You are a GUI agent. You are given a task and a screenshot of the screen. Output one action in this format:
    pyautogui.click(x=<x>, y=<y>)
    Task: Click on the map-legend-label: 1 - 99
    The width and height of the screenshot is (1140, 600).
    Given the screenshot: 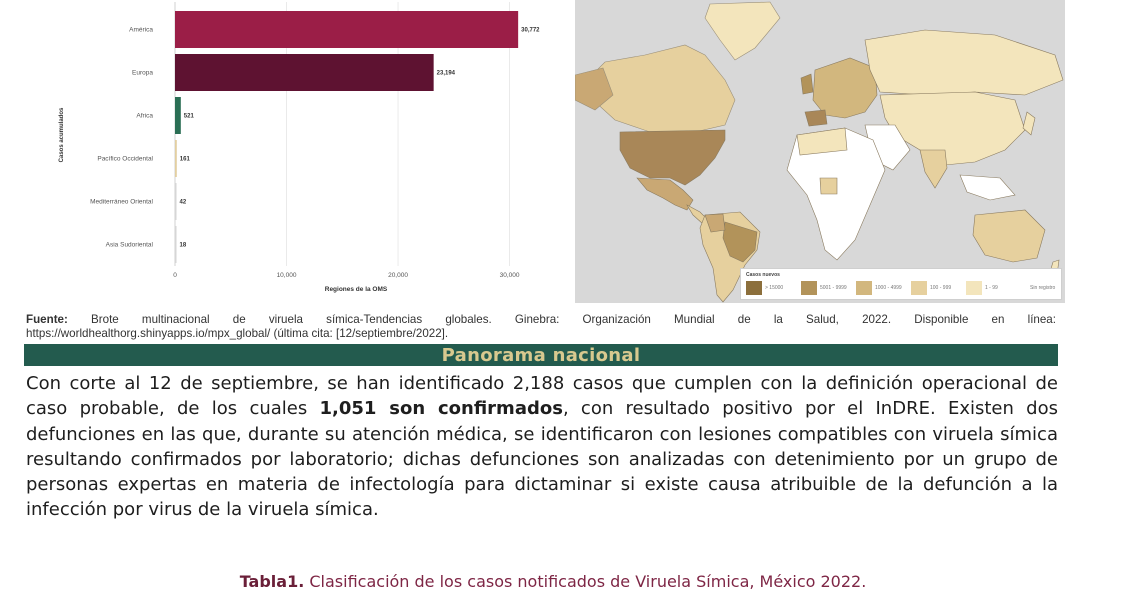 What is the action you would take?
    pyautogui.click(x=991, y=288)
    